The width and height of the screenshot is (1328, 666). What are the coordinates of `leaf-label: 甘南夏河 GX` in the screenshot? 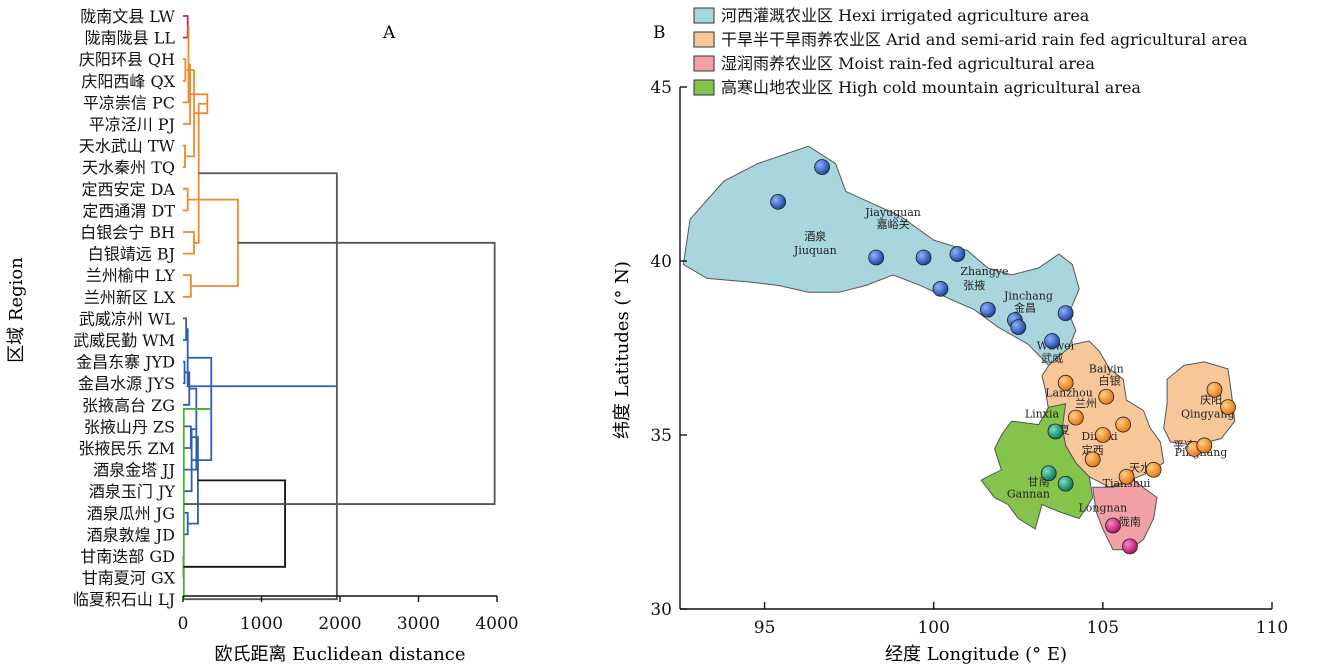 It's located at (129, 578).